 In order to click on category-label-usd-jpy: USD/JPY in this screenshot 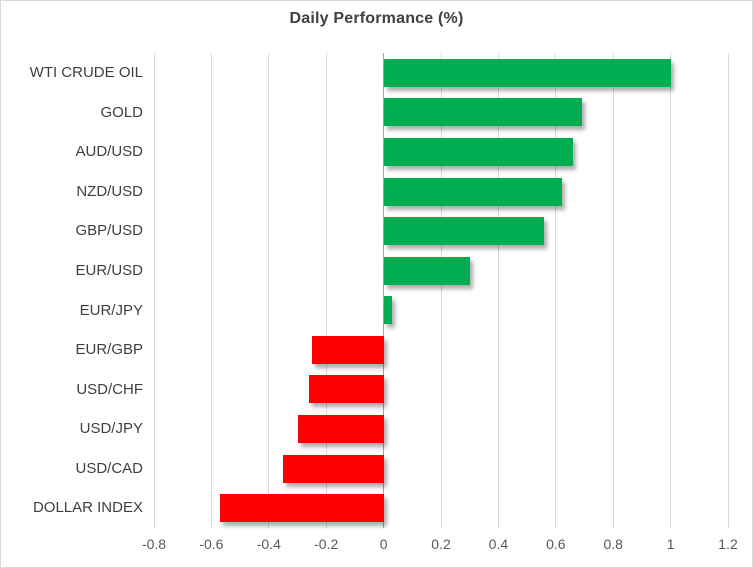, I will do `click(111, 429)`.